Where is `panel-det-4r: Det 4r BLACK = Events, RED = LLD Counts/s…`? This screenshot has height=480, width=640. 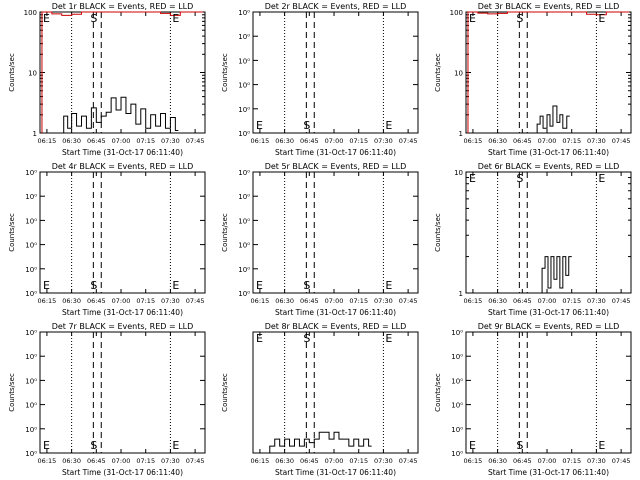
panel-det-4r: Det 4r BLACK = Events, RED = LLD Counts/s… is located at coordinates (107, 239).